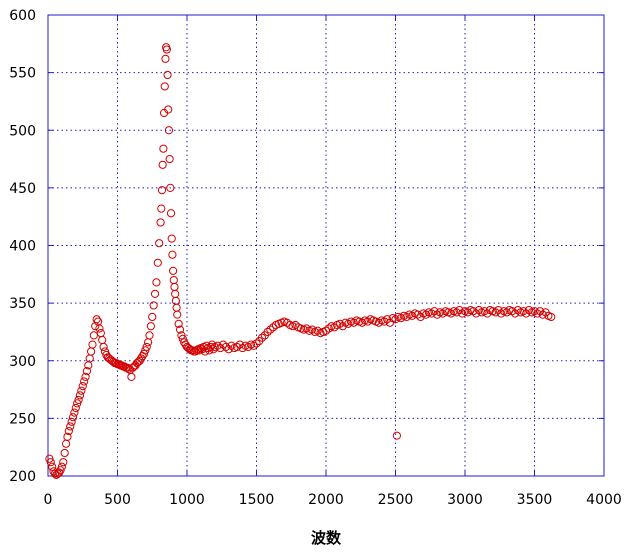 The image size is (625, 555). Describe the element at coordinates (22, 362) in the screenshot. I see `y-tick-label: 300` at that location.